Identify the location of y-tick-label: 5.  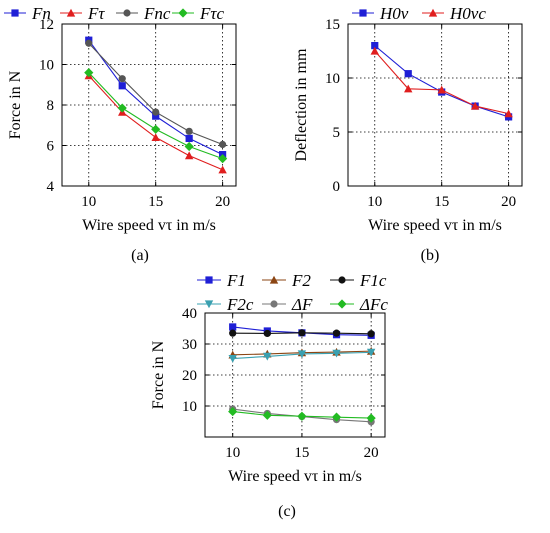
(337, 133).